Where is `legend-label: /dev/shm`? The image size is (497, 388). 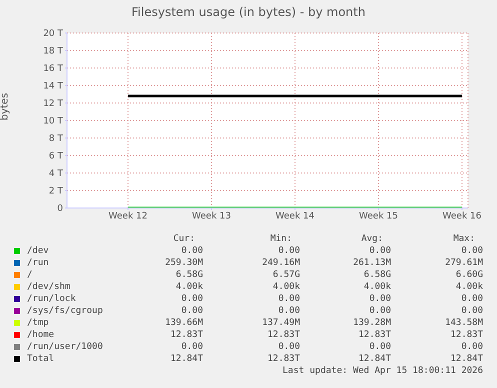
legend-label: /dev/shm is located at coordinates (48, 287).